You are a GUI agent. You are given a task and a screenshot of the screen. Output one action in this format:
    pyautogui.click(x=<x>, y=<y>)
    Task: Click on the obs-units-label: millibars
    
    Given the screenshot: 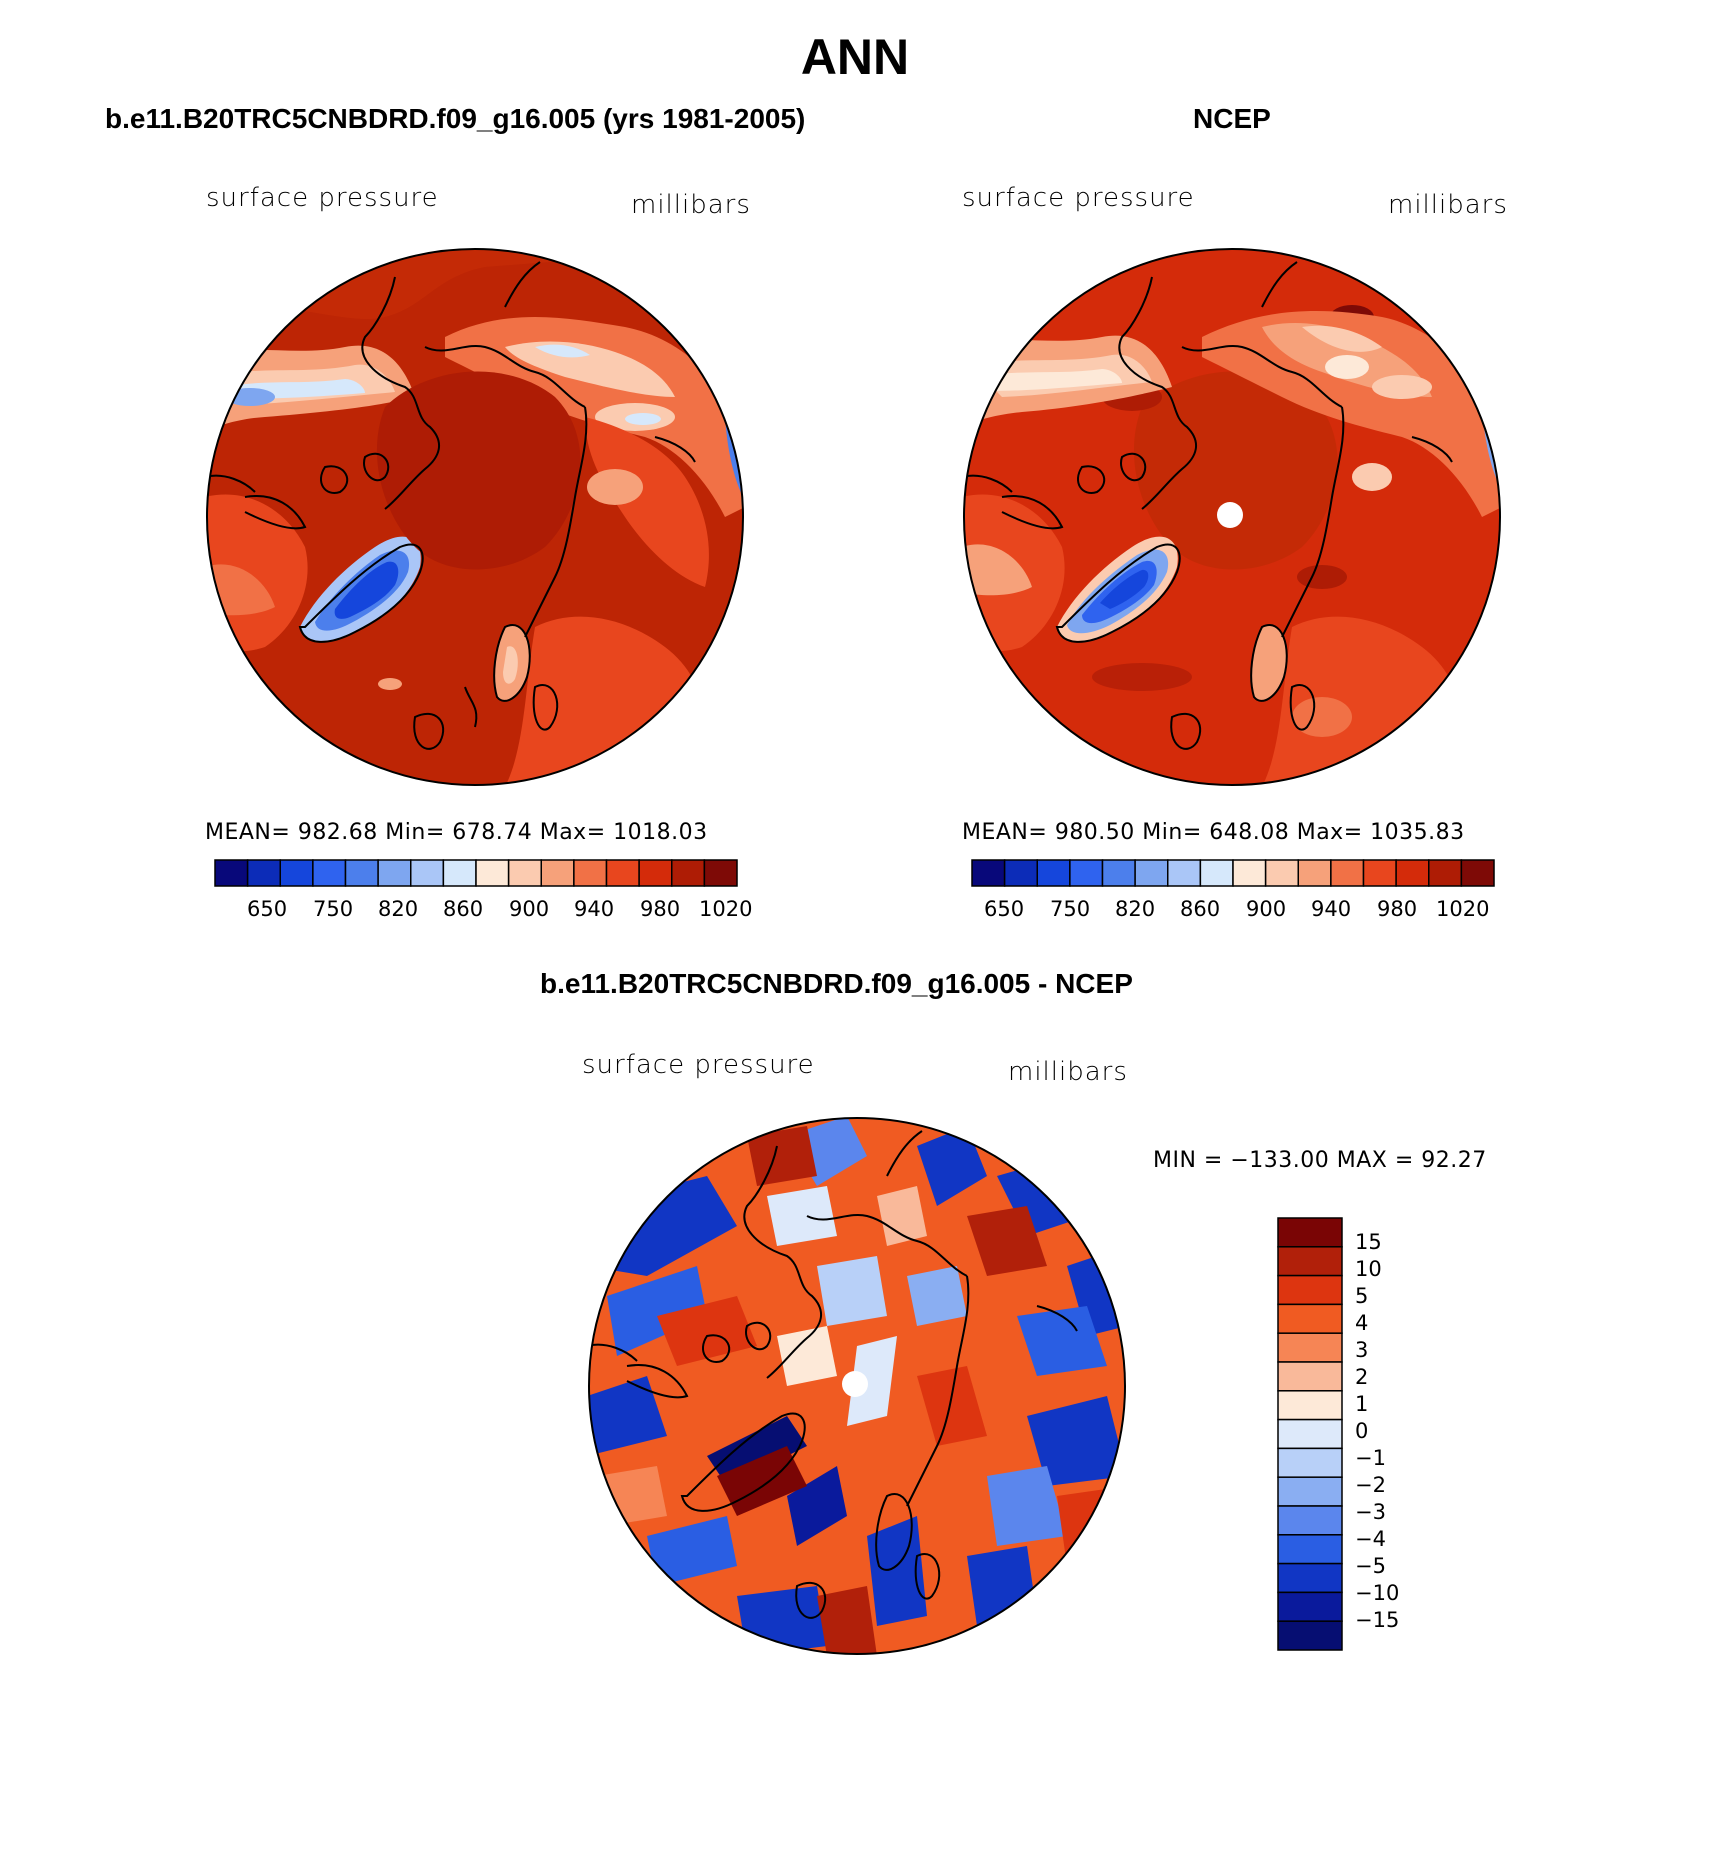 What is the action you would take?
    pyautogui.click(x=1448, y=205)
    